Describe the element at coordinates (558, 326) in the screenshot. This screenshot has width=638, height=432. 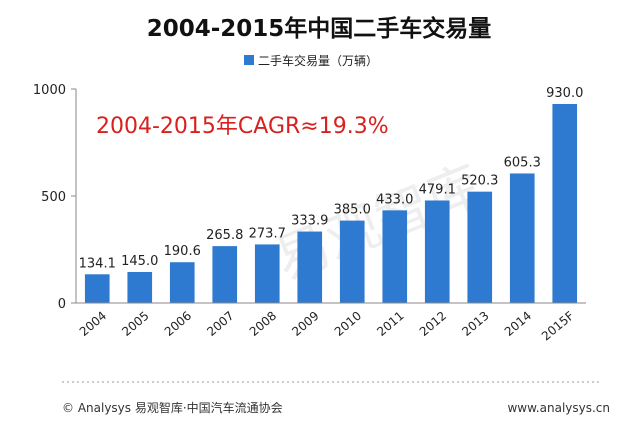
I see `x-tick-label-2015F: 2015F` at that location.